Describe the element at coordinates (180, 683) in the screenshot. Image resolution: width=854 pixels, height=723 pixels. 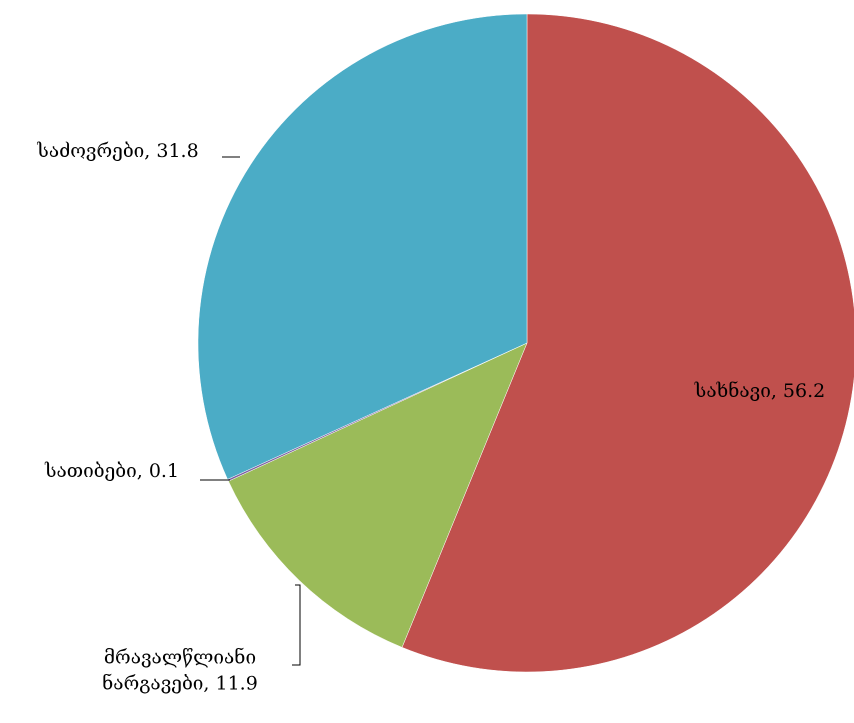
I see `data-label-line: ნარგავები, 11.9` at that location.